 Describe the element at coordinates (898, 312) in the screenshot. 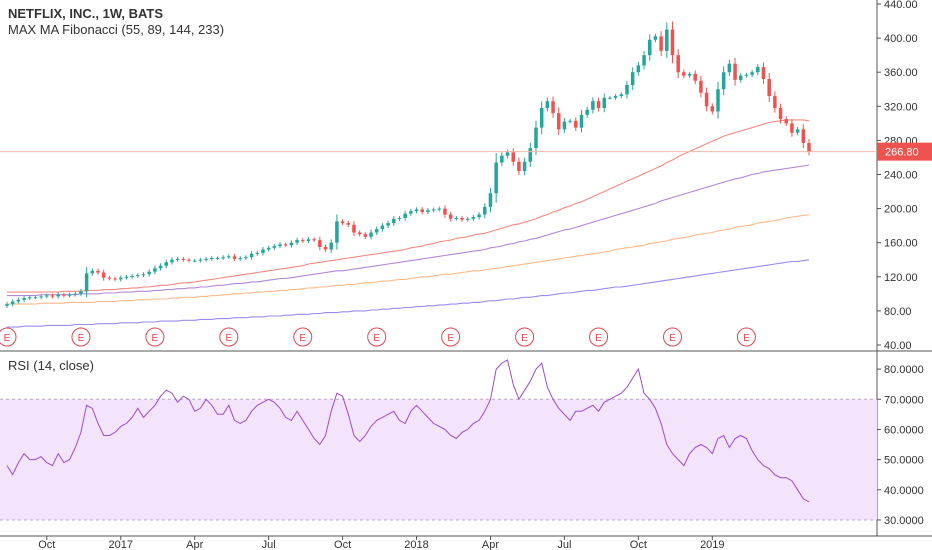

I see `price-tick-label: 80.00` at that location.